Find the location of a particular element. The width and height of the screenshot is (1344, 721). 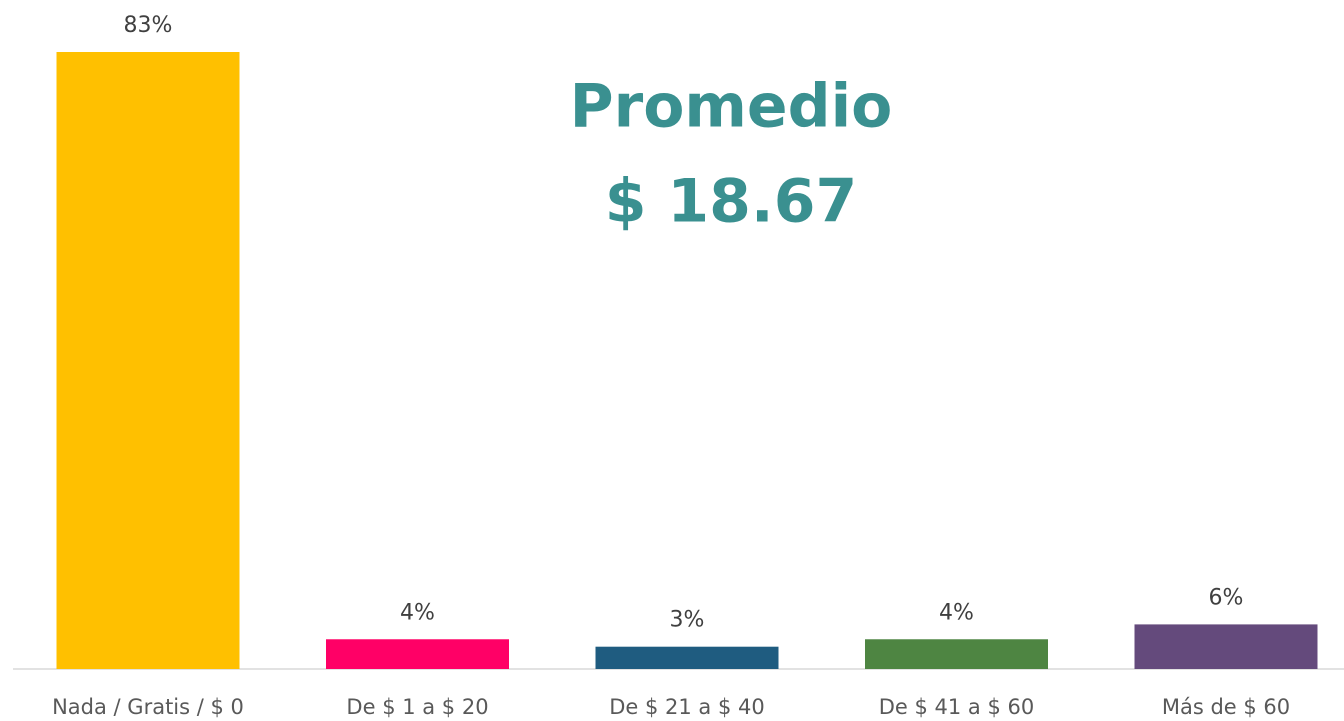

value-label: 83% is located at coordinates (148, 25).